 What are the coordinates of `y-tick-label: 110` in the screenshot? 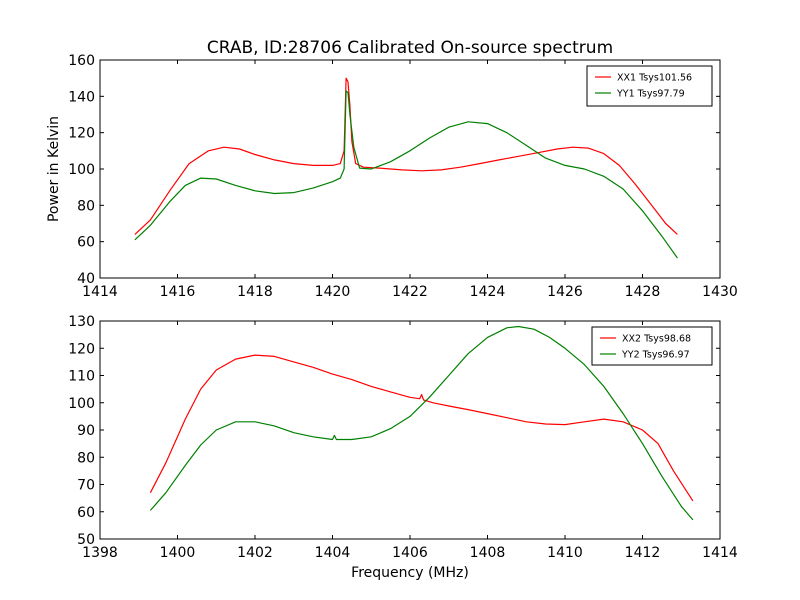 It's located at (81, 377).